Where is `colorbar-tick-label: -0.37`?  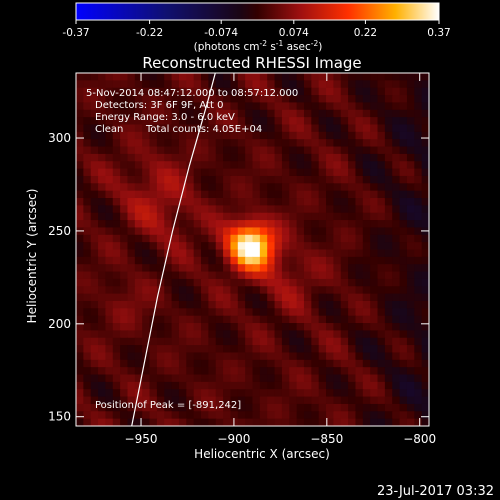
colorbar-tick-label: -0.37 is located at coordinates (75, 33).